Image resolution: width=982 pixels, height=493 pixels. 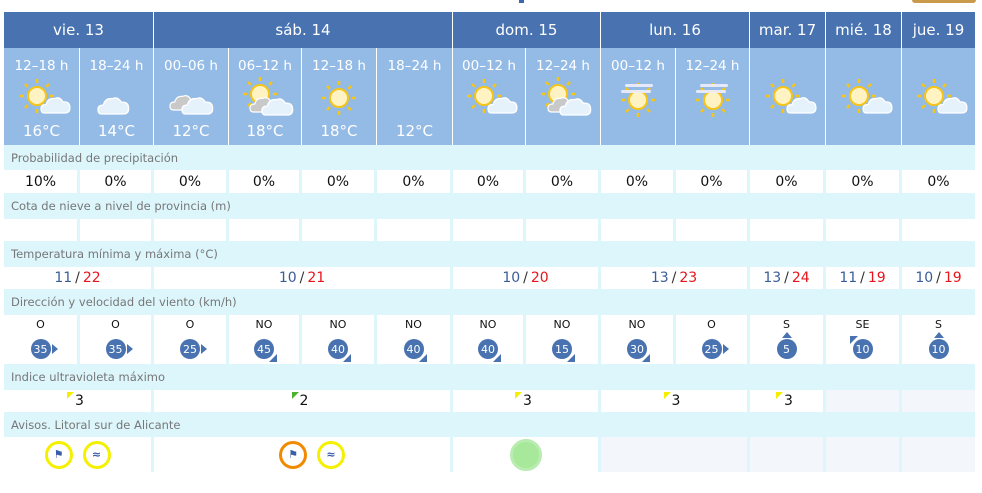 I want to click on wind-speed: 5, so click(x=786, y=349).